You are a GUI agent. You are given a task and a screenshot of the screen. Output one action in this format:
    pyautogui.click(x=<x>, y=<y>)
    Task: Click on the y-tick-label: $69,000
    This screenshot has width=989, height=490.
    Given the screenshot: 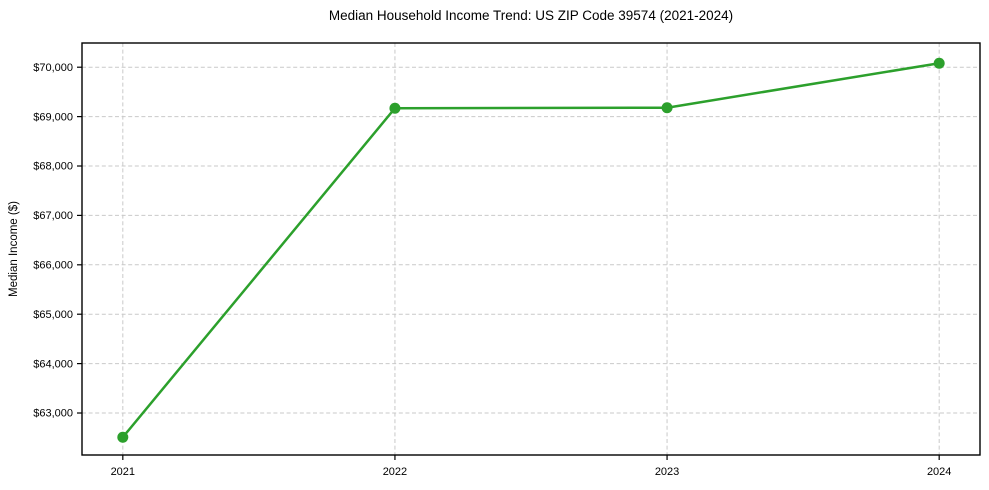 What is the action you would take?
    pyautogui.click(x=53, y=117)
    